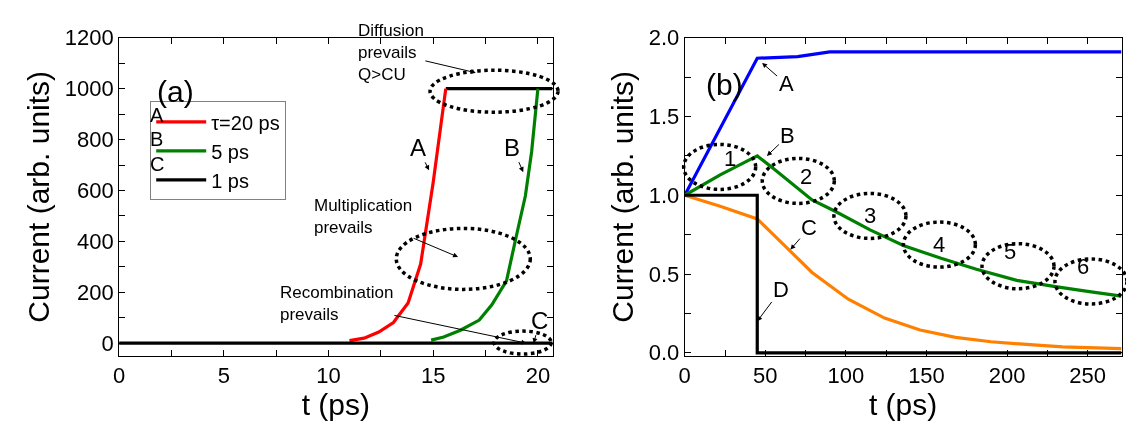 This screenshot has height=443, width=1126. I want to click on y-tick-label: 0.0, so click(664, 353).